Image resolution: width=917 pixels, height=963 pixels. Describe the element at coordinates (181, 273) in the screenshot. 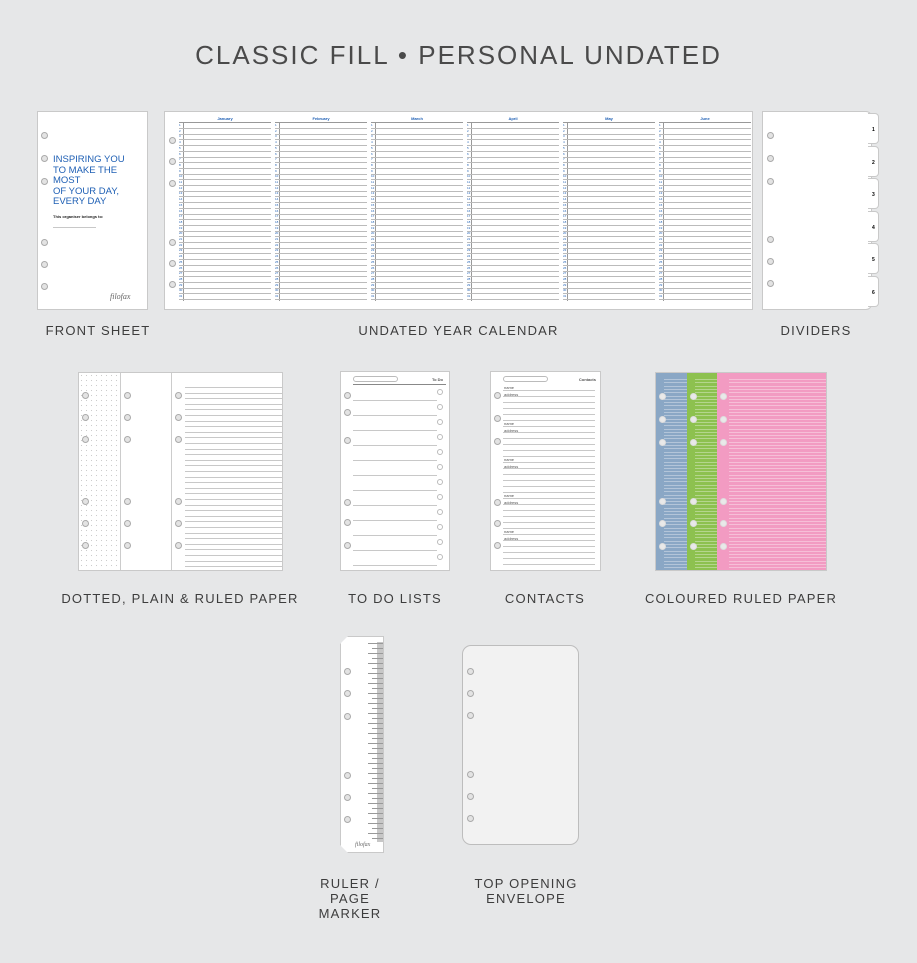

I see `day-number: 27` at that location.